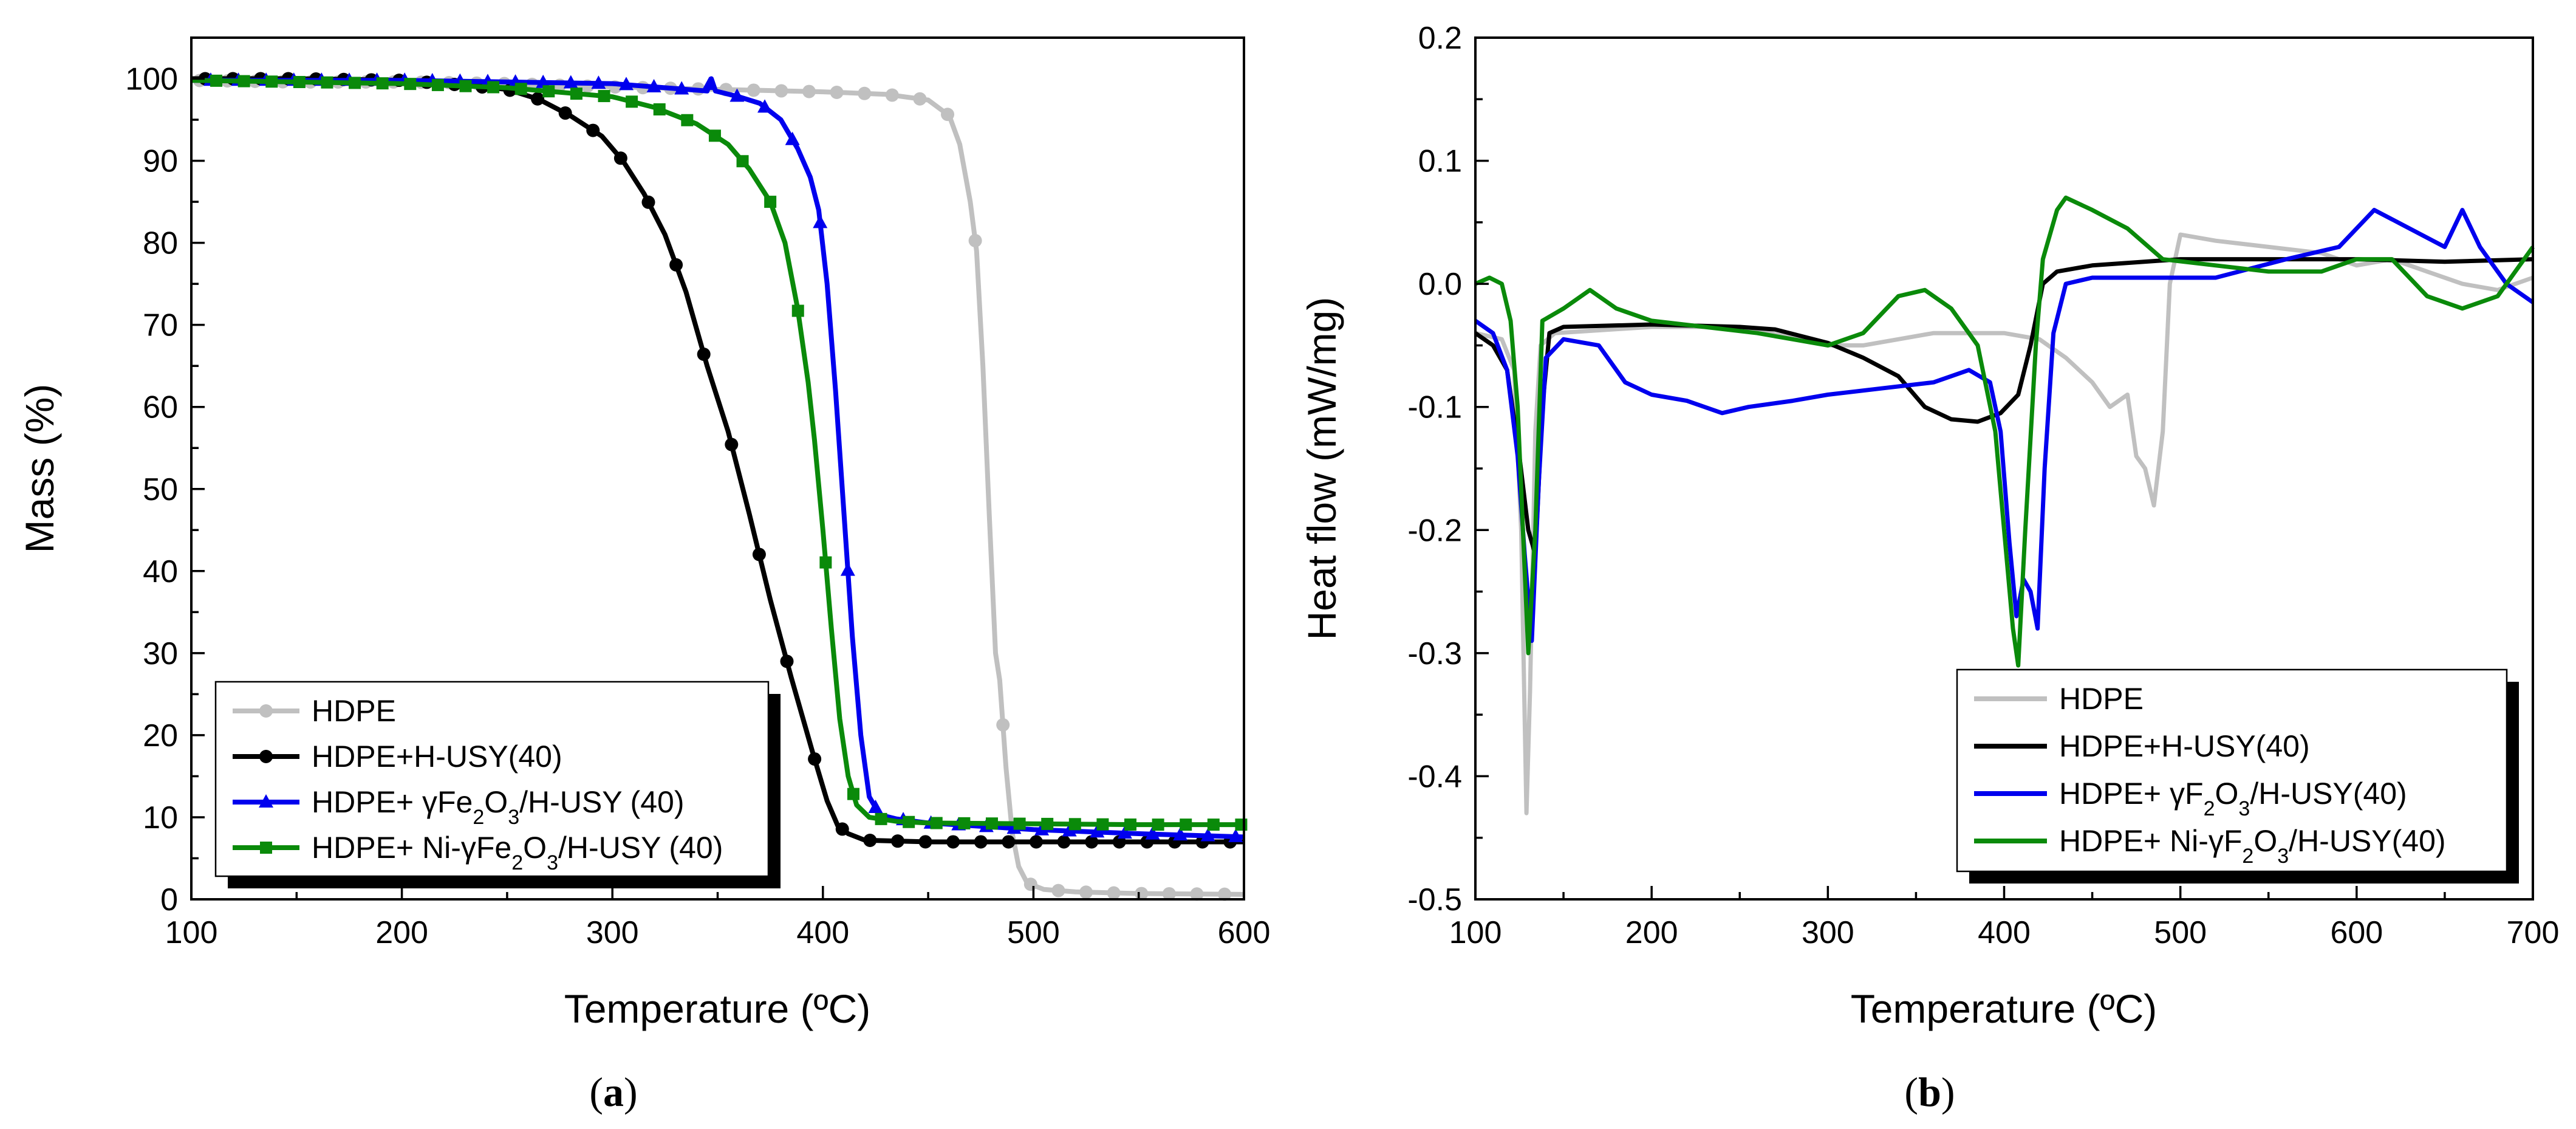 This screenshot has height=1129, width=2576. Describe the element at coordinates (717, 1009) in the screenshot. I see `panel-a-x-axis-label: Temperature (ºC)` at that location.